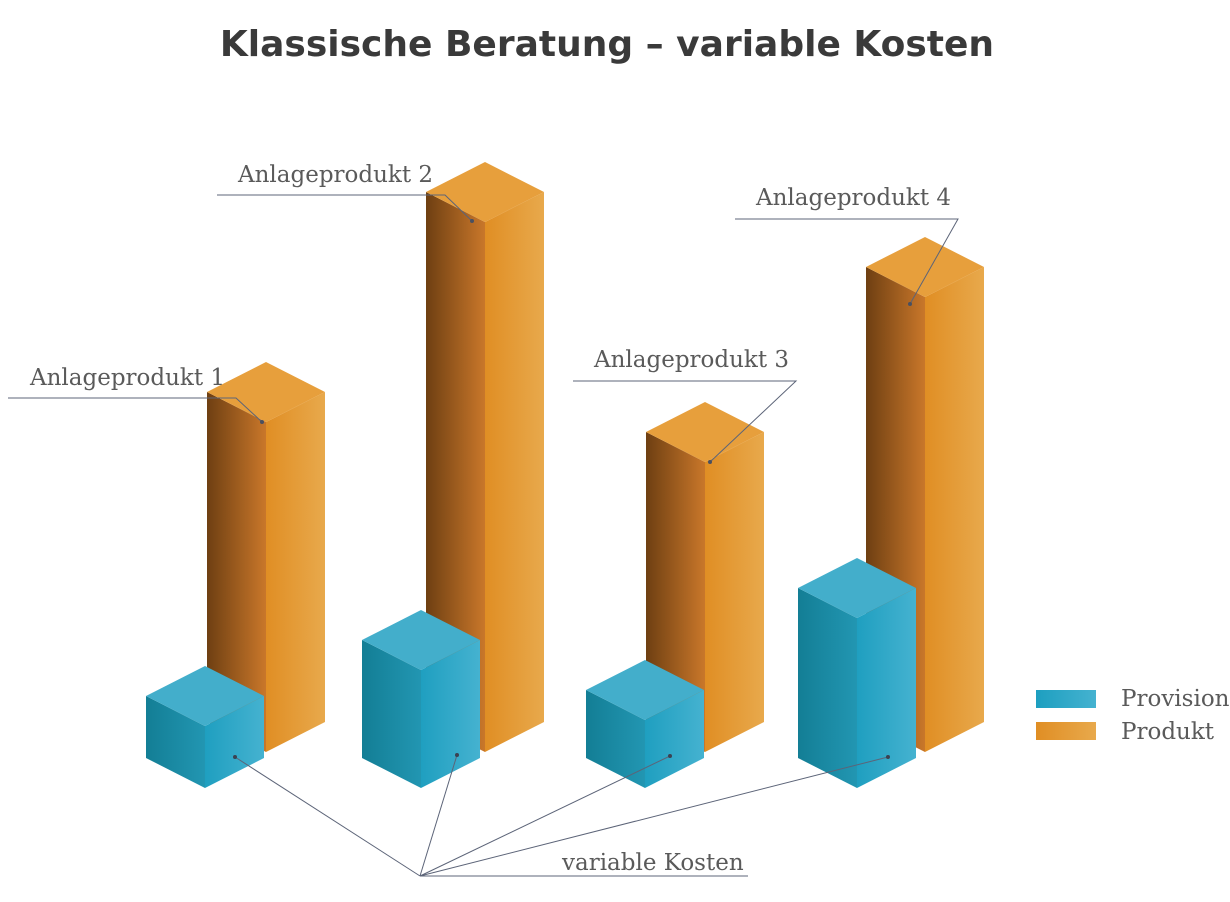 This screenshot has width=1230, height=902. What do you see at coordinates (236, 572) in the screenshot?
I see `bar-produkt-1-left-face` at bounding box center [236, 572].